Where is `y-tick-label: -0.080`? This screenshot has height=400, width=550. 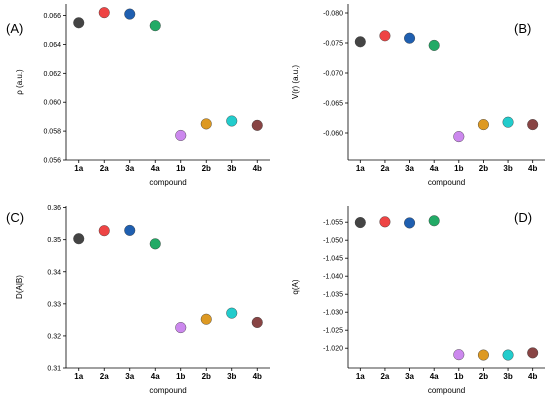 y-tick-label: -0.080 is located at coordinates (333, 14).